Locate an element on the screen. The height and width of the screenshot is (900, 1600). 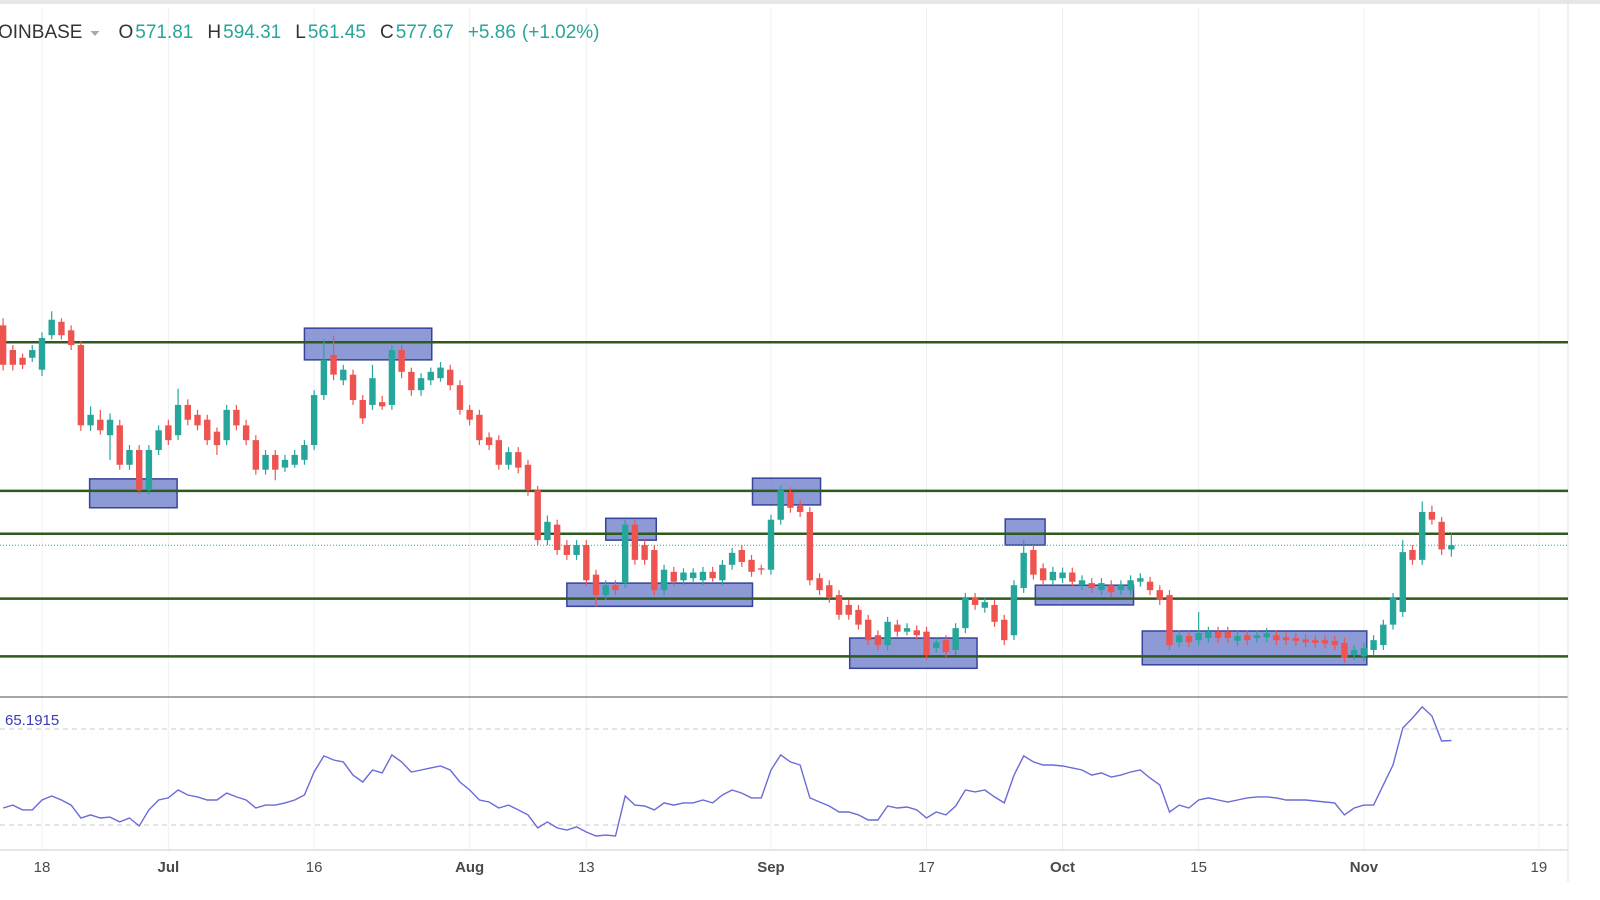
symbol: OINBASE is located at coordinates (41, 32).